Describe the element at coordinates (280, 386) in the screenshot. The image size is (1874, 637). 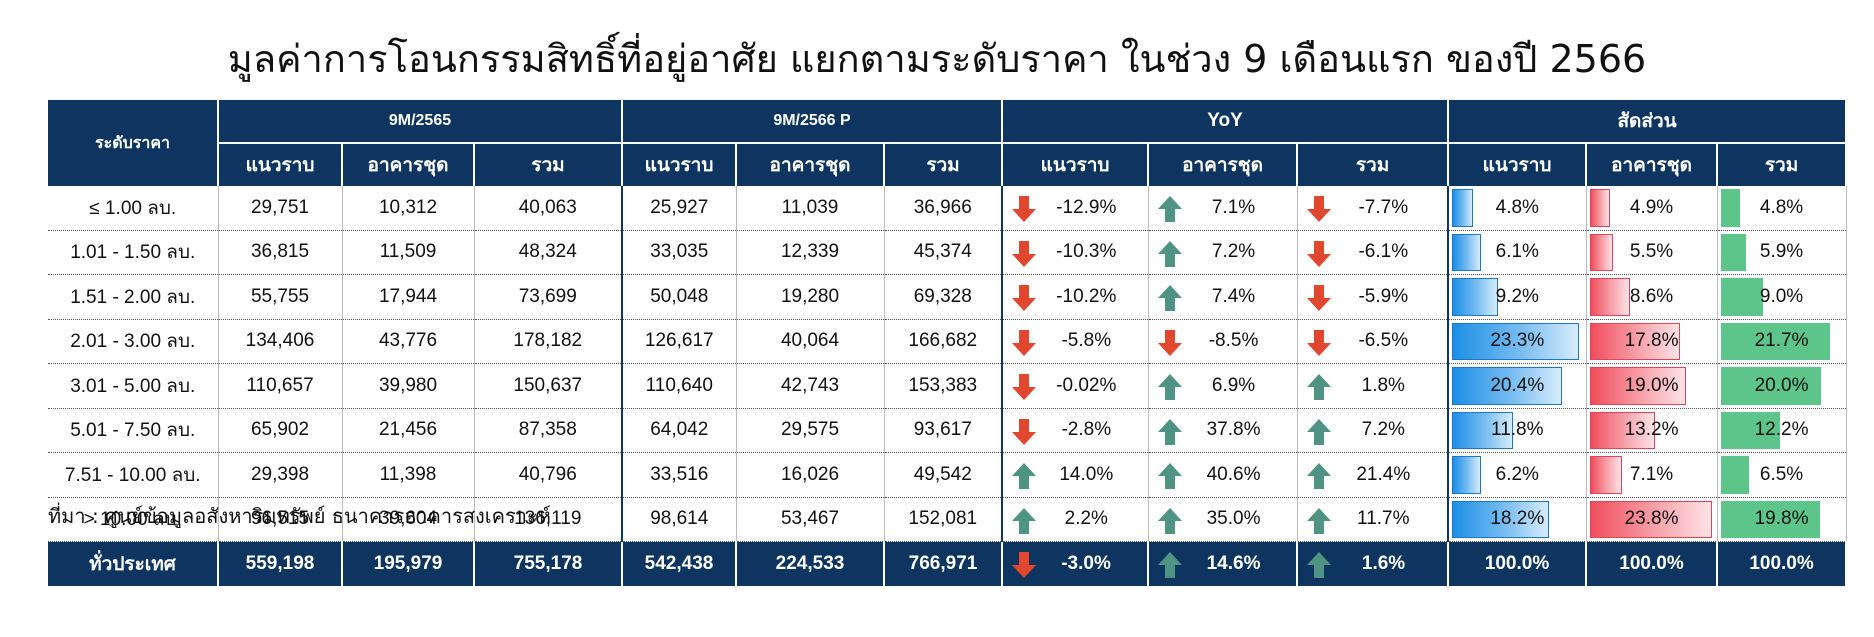
I see `value-y65-0: 110,657` at that location.